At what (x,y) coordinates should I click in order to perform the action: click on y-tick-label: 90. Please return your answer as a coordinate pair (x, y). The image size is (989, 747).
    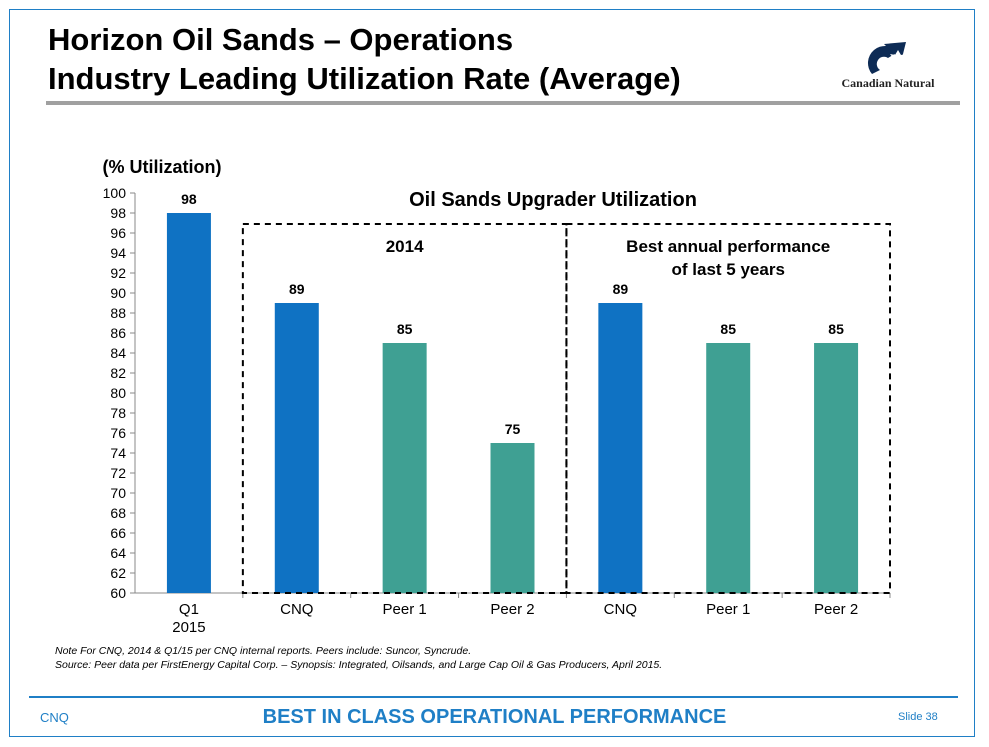
    Looking at the image, I should click on (118, 293).